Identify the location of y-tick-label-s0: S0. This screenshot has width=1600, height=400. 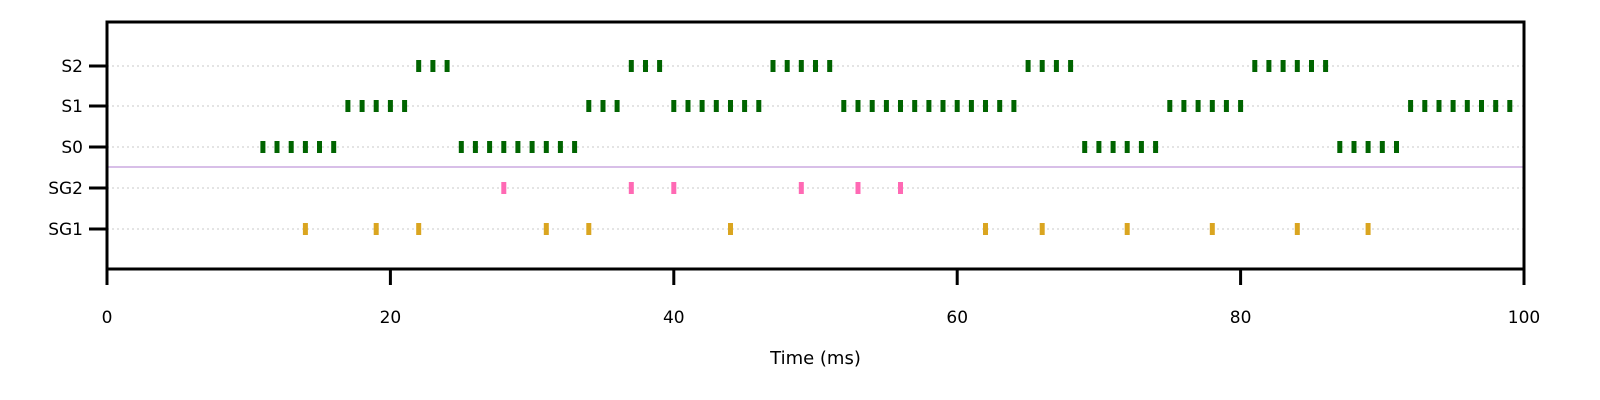
(72, 148).